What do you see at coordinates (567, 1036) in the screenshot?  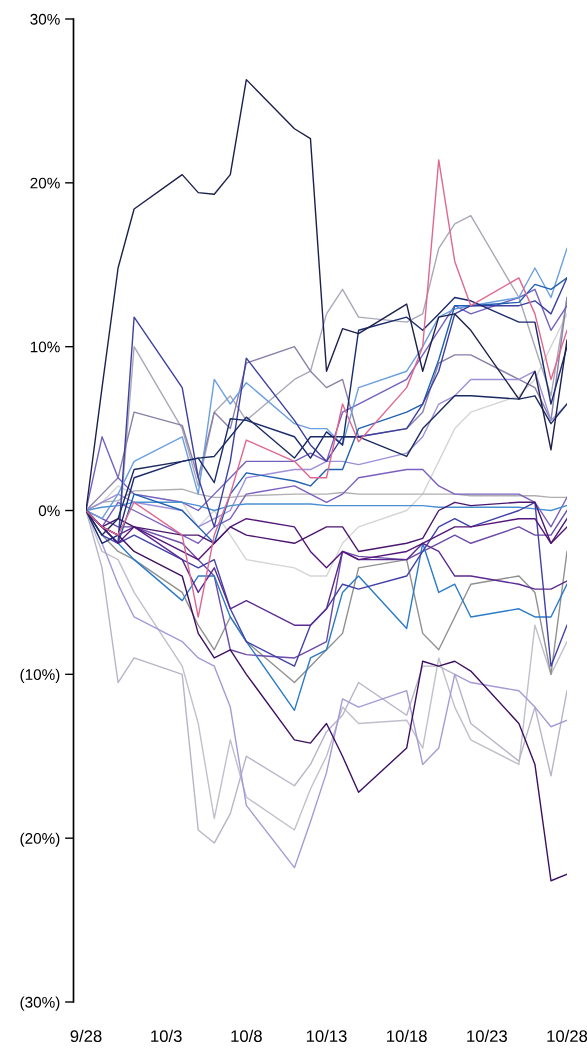 I see `x-tick-label: 10/28` at bounding box center [567, 1036].